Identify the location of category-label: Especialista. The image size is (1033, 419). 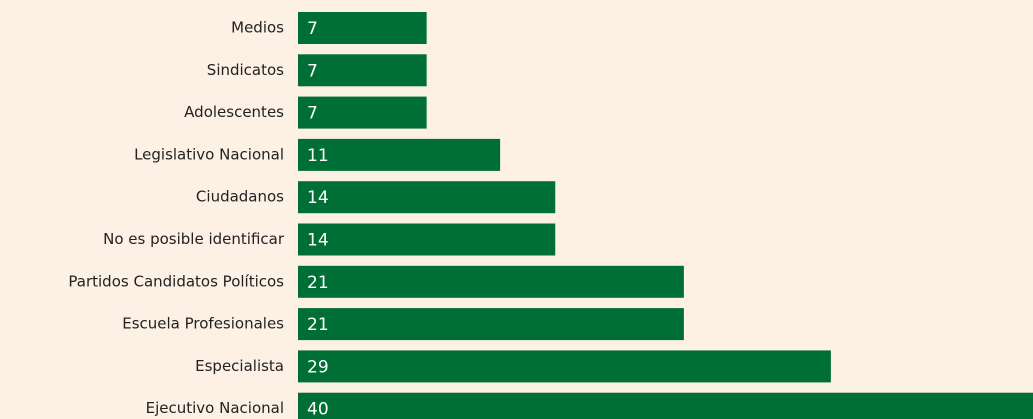
(239, 366).